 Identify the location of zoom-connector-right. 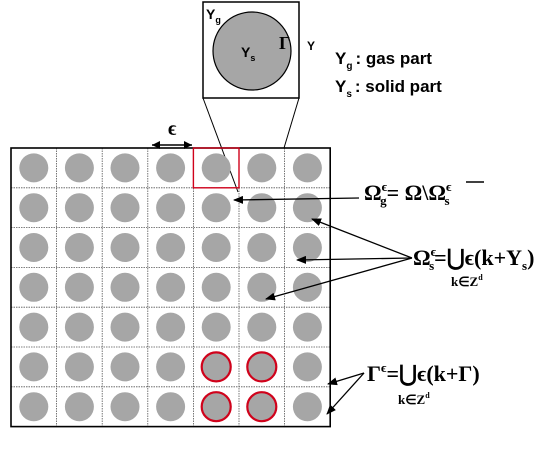
(291, 123).